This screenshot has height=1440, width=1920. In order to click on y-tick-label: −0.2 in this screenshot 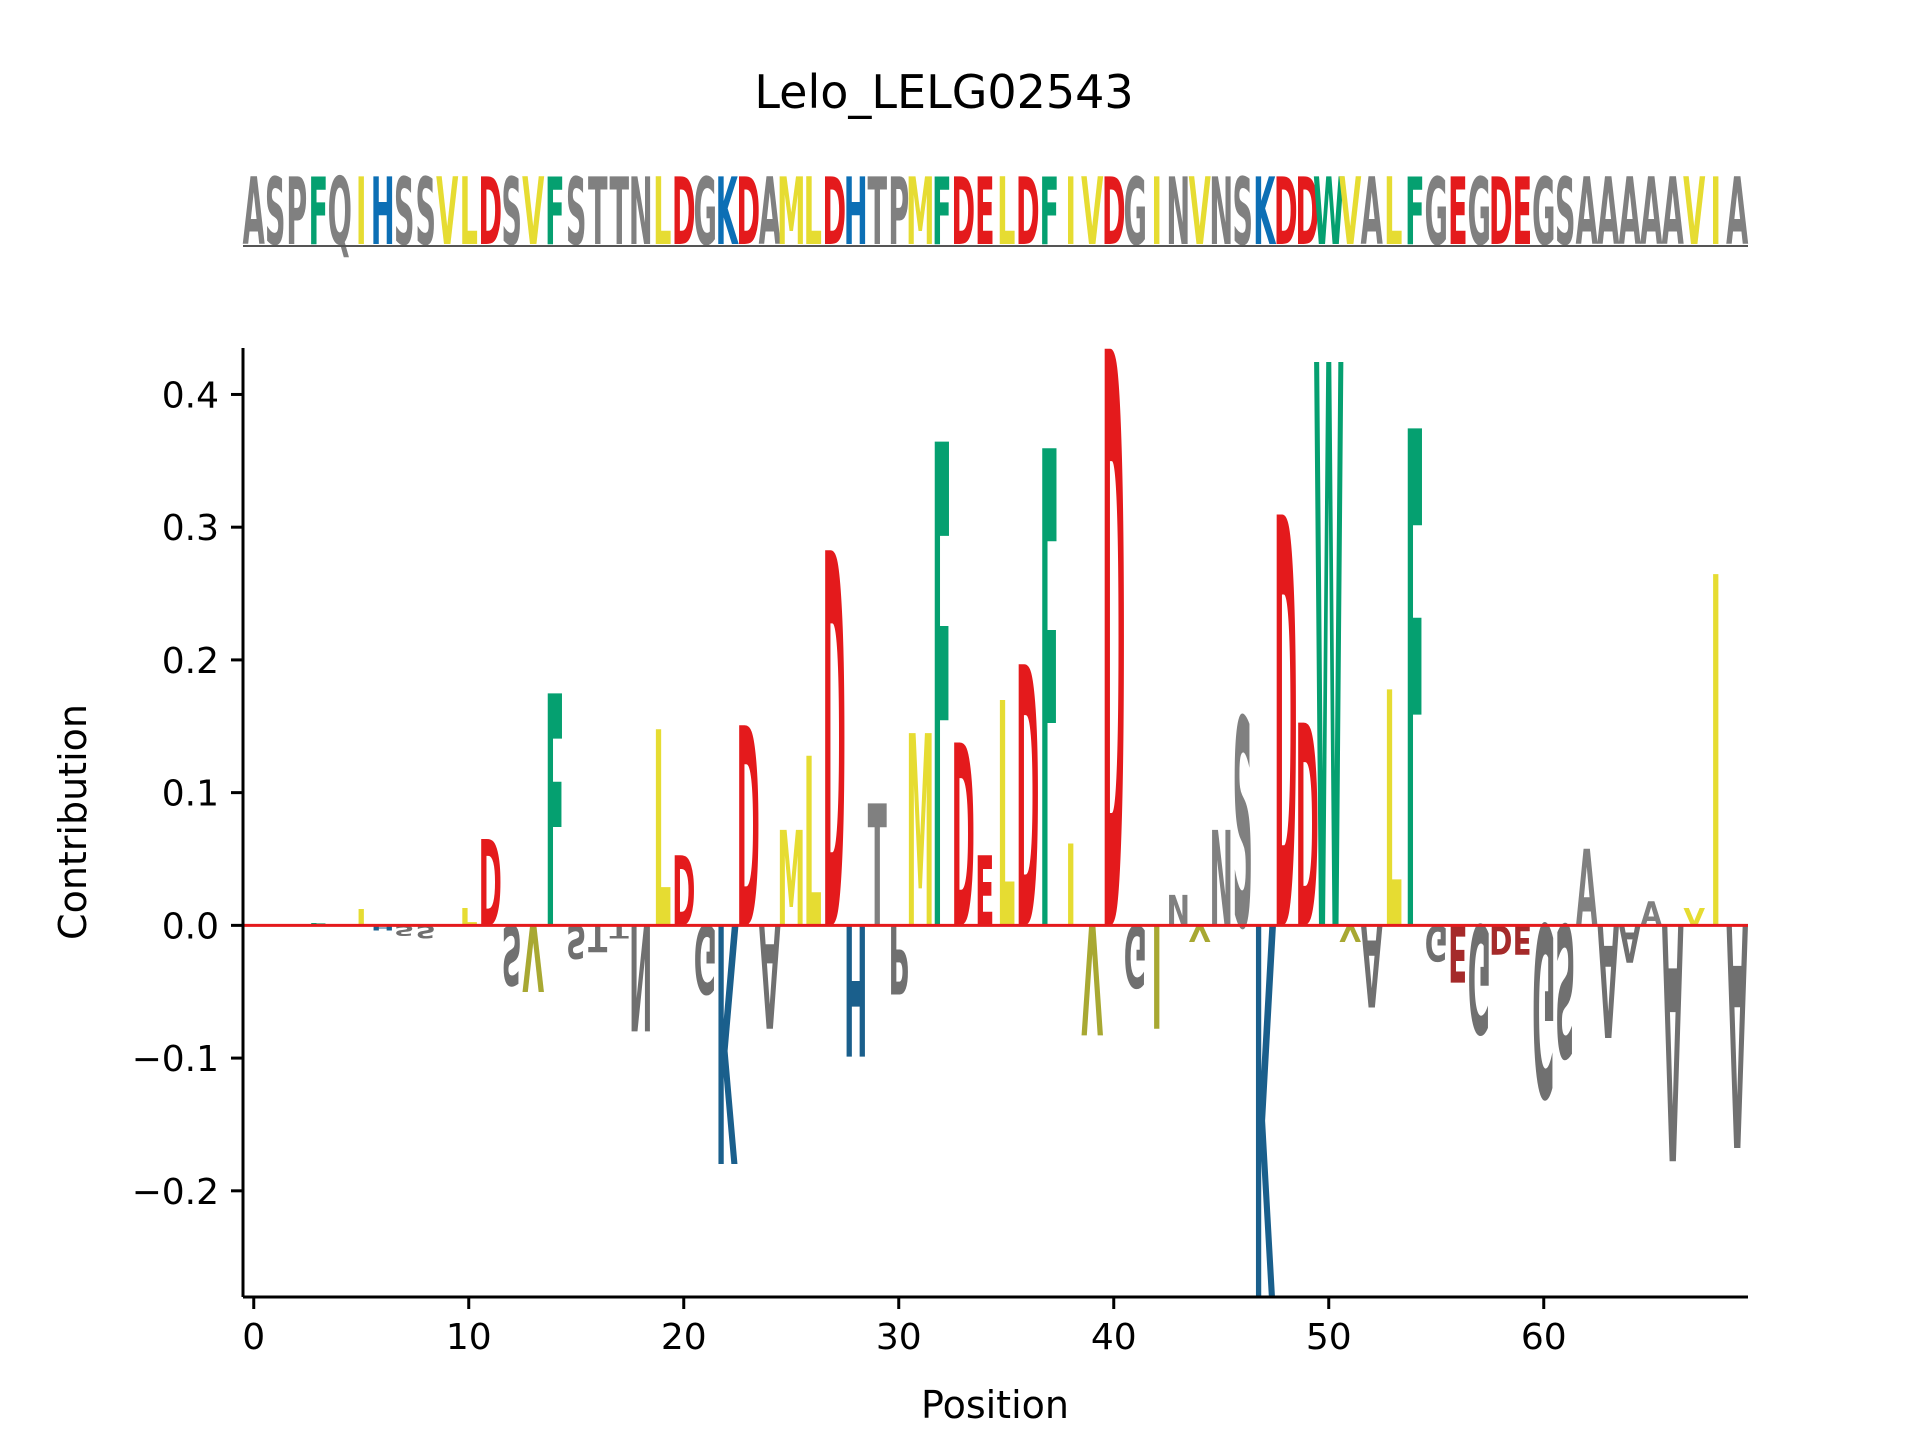, I will do `click(175, 1192)`.